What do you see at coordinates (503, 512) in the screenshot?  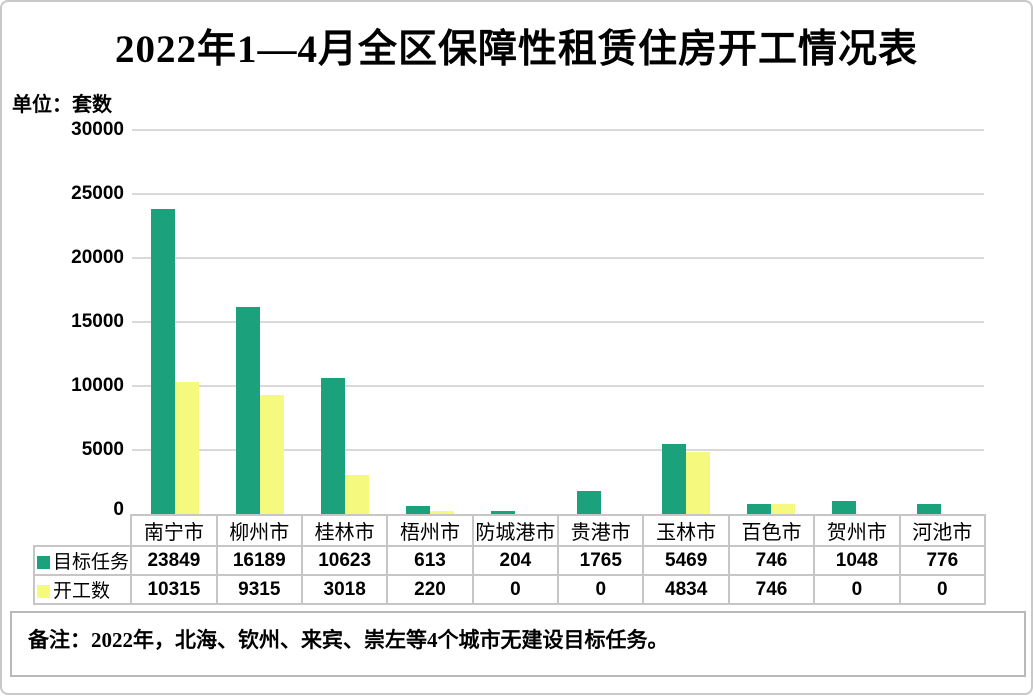 I see `bar-series1-cat5` at bounding box center [503, 512].